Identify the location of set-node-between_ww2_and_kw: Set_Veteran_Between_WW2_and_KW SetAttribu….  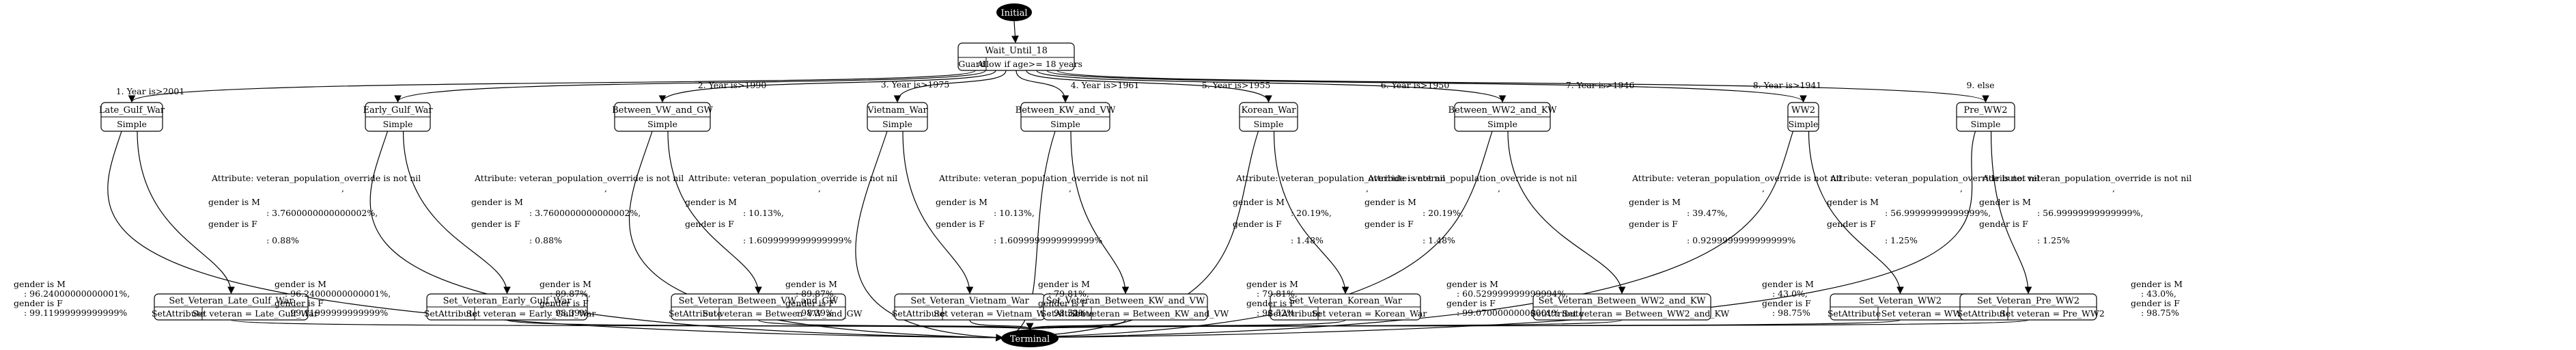
(1630, 307).